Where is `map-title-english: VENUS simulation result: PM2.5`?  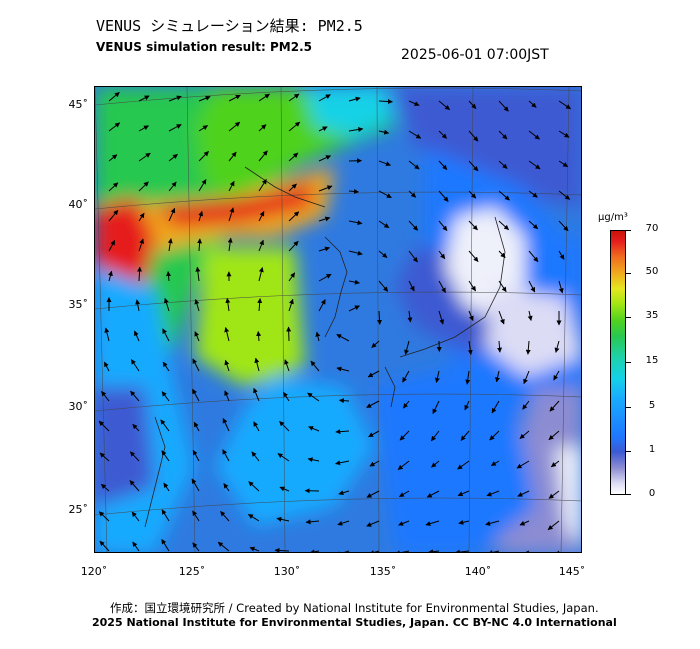 map-title-english: VENUS simulation result: PM2.5 is located at coordinates (204, 47).